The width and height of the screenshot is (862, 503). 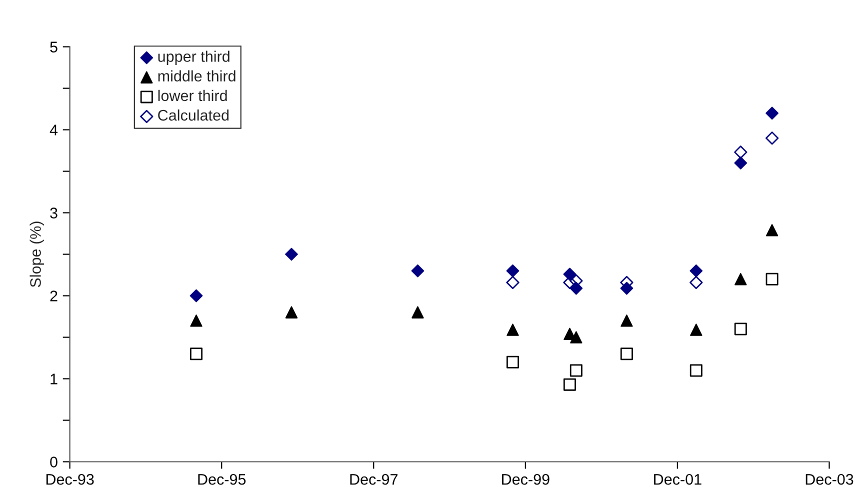 I want to click on y-tick-label: 1, so click(x=54, y=379).